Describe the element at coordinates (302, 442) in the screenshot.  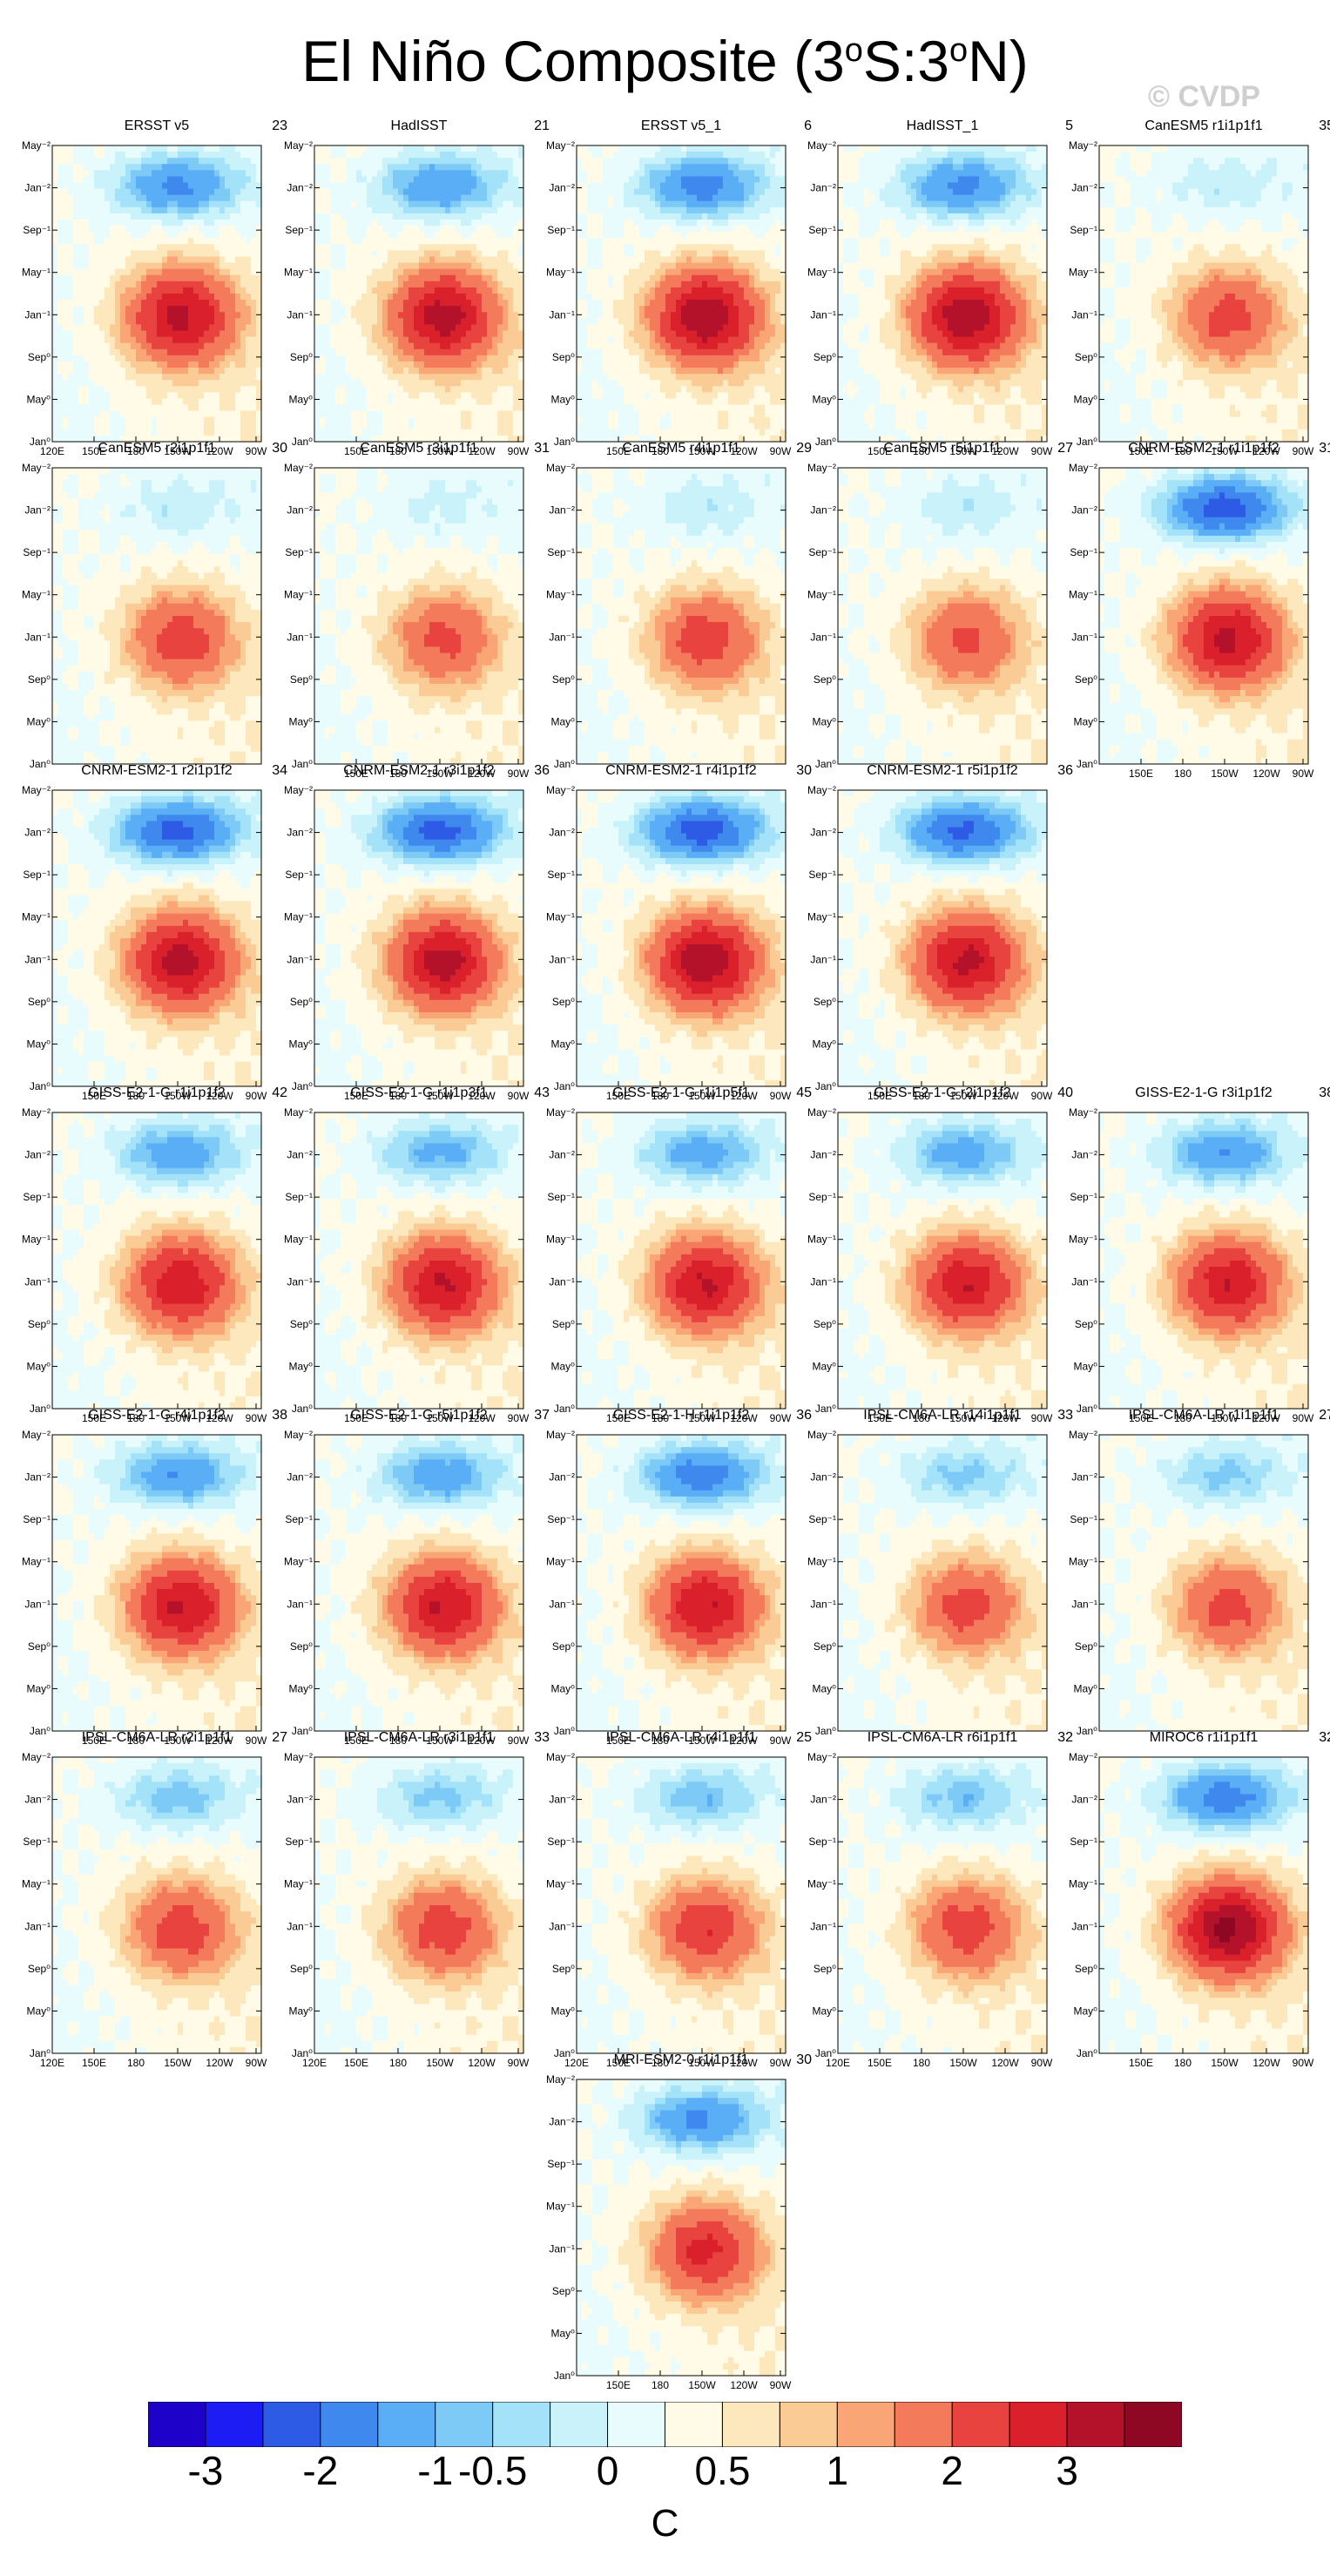
I see `y-tick-label: Jan⁰` at that location.